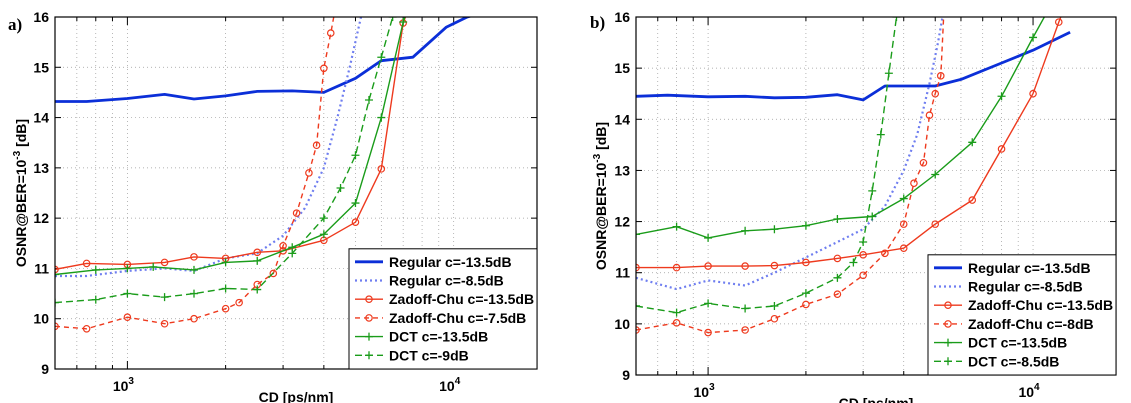 This screenshot has height=403, width=1131. What do you see at coordinates (622, 273) in the screenshot?
I see `y-tick-label: 11` at bounding box center [622, 273].